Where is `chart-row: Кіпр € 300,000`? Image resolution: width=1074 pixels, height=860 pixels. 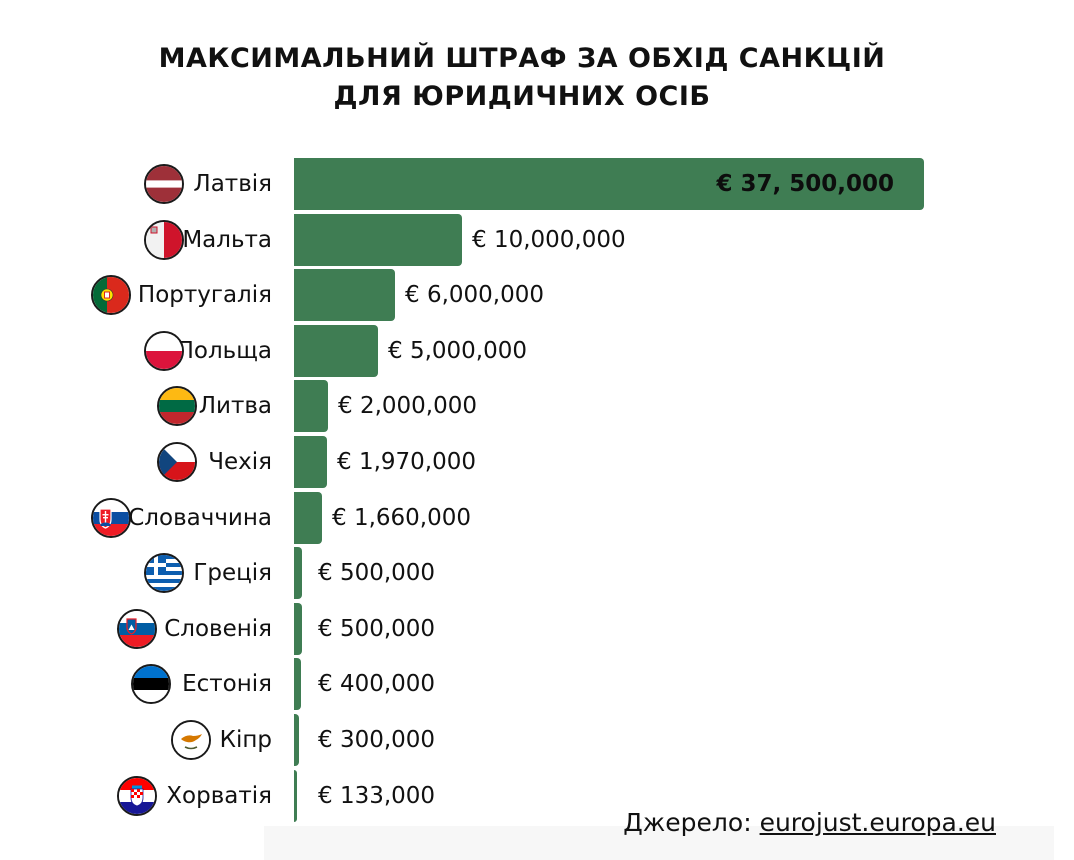
chart-row: Кіпр € 300,000 is located at coordinates (537, 740).